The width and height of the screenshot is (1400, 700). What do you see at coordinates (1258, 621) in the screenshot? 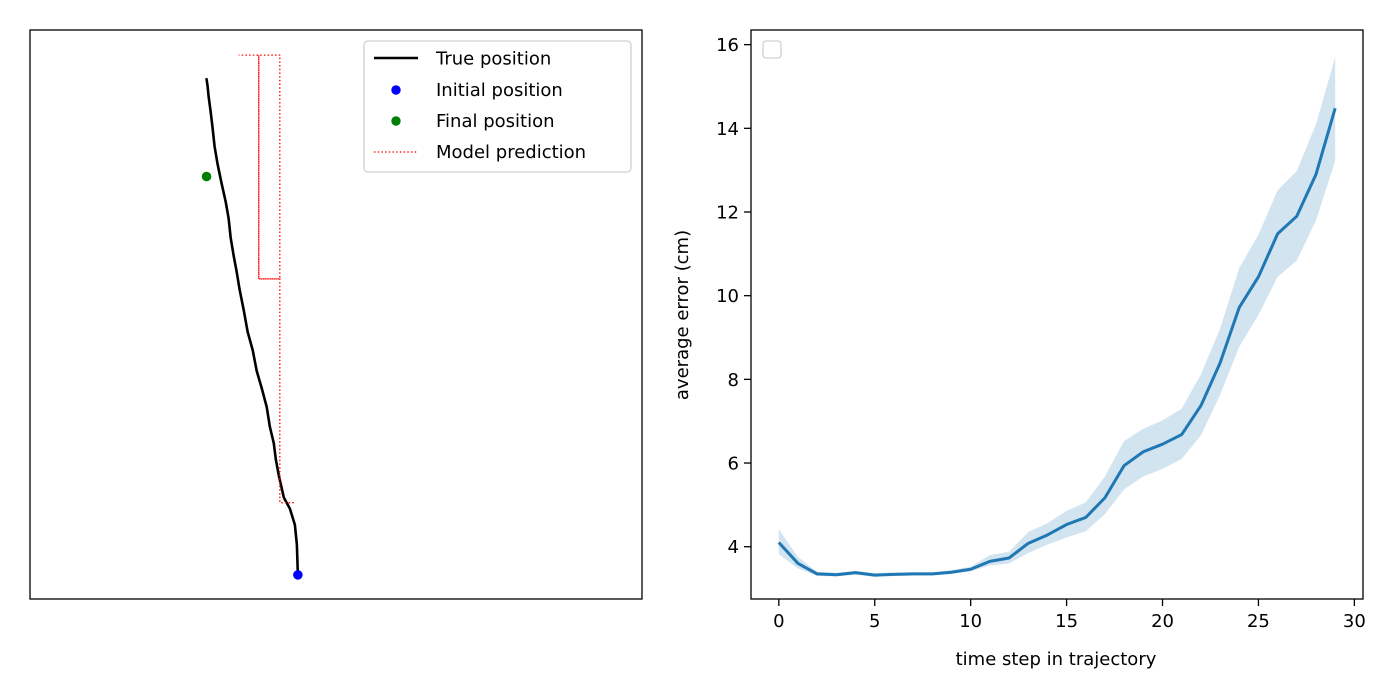
I see `x-tick-label: 25` at bounding box center [1258, 621].